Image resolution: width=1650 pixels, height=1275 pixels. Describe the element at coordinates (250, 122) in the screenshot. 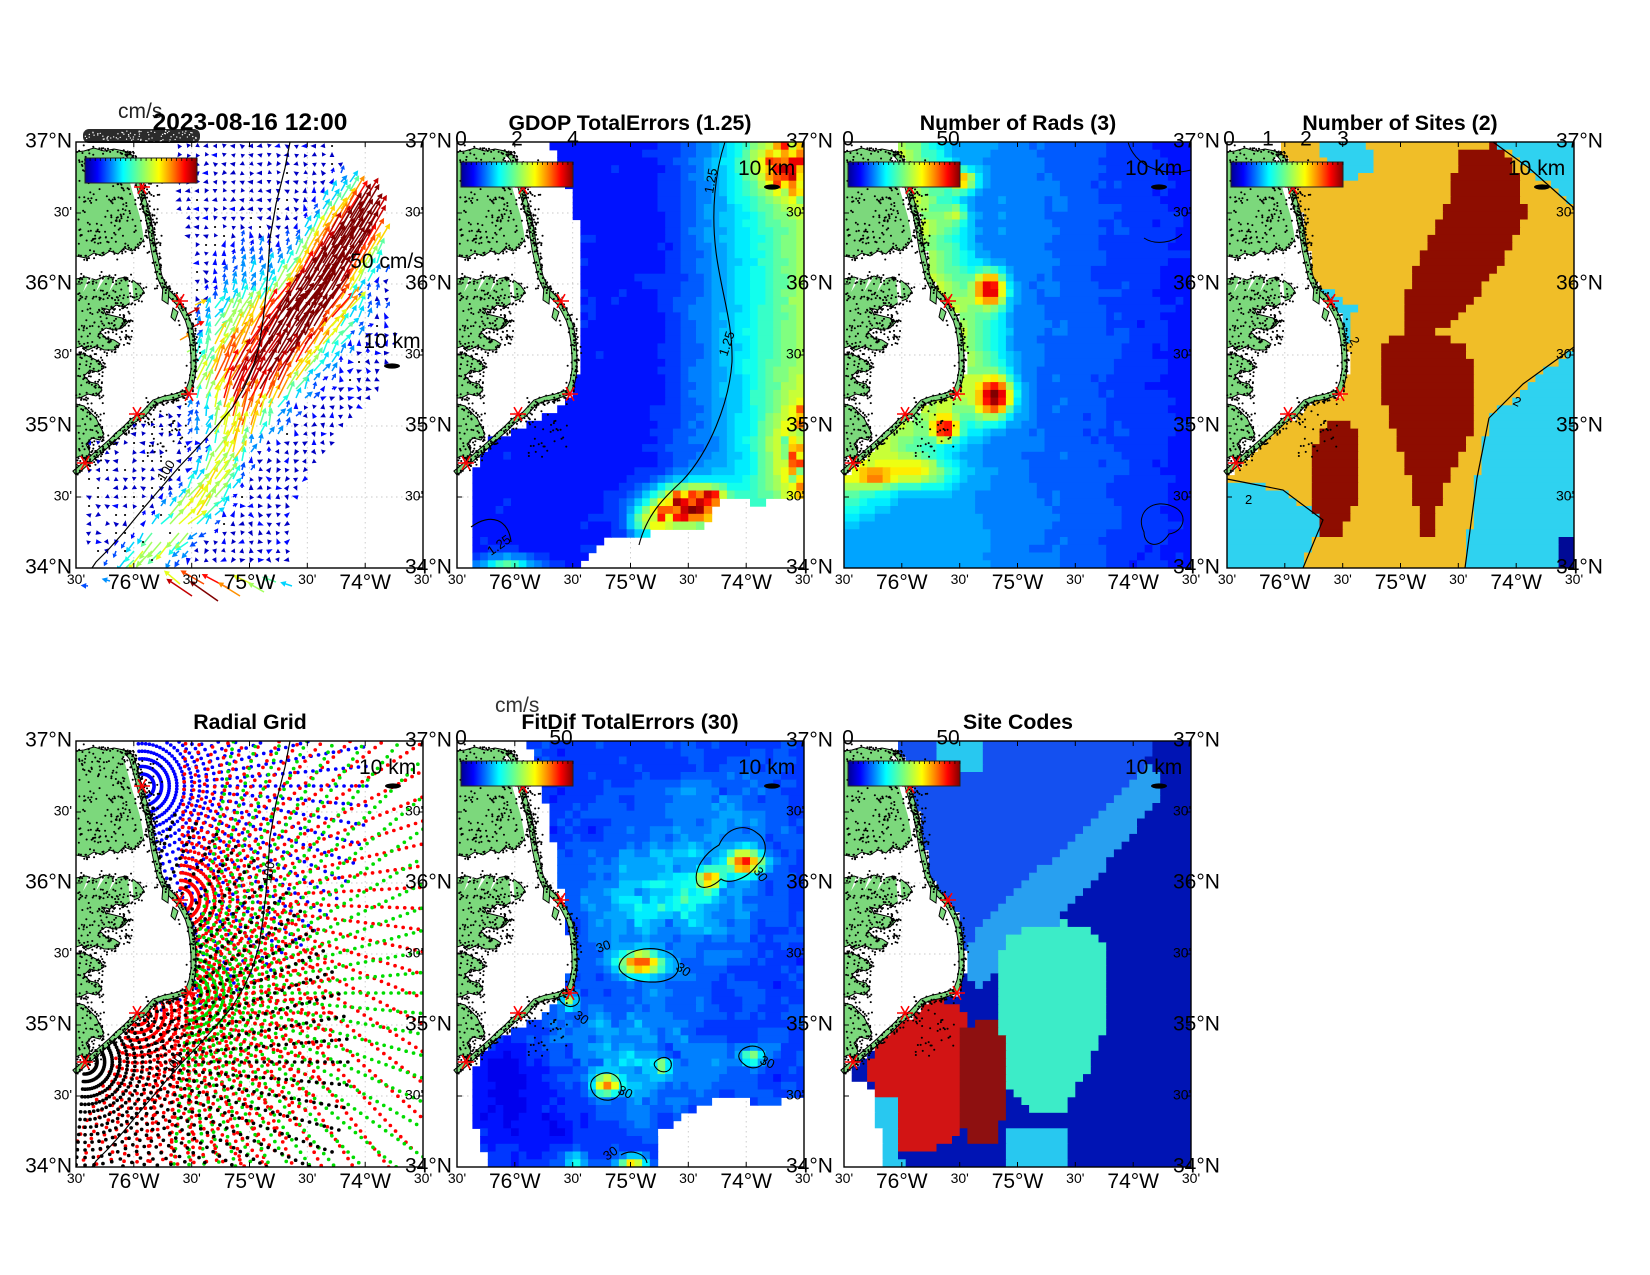

I see `svg-text: 2023-08-16 12:00` at that location.